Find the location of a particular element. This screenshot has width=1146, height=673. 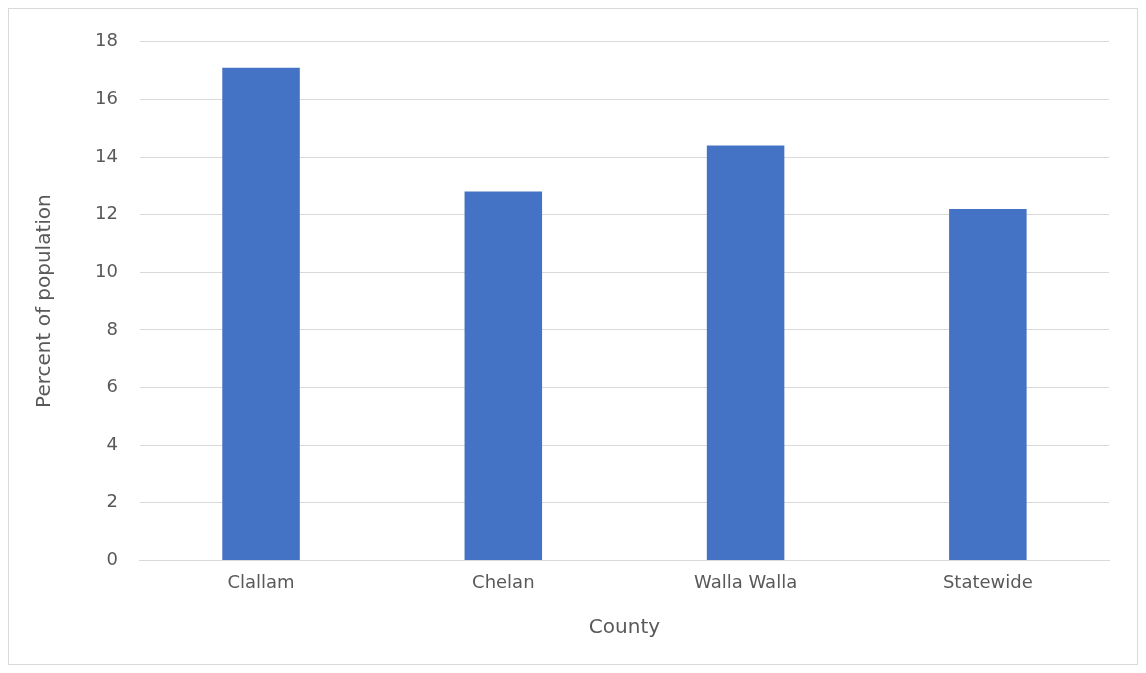

y-tick-label: 14 is located at coordinates (106, 155).